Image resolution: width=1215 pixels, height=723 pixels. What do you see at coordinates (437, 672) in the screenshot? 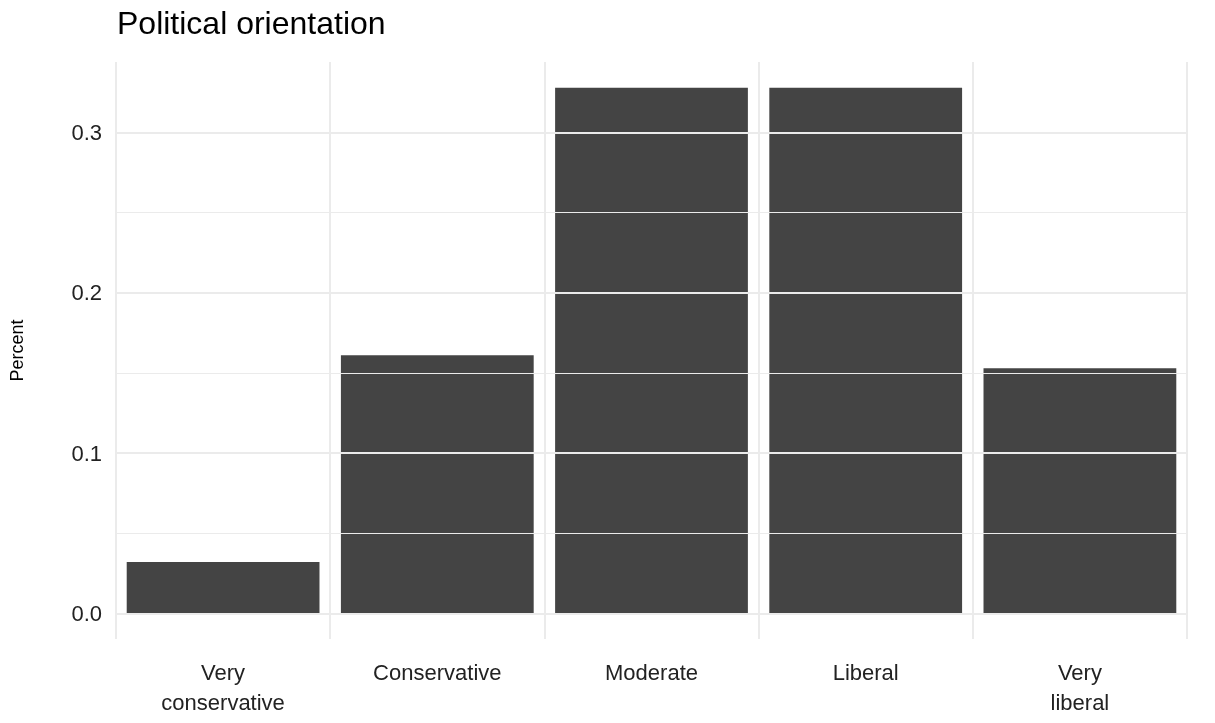
I see `x-tick-label: Conservative` at bounding box center [437, 672].